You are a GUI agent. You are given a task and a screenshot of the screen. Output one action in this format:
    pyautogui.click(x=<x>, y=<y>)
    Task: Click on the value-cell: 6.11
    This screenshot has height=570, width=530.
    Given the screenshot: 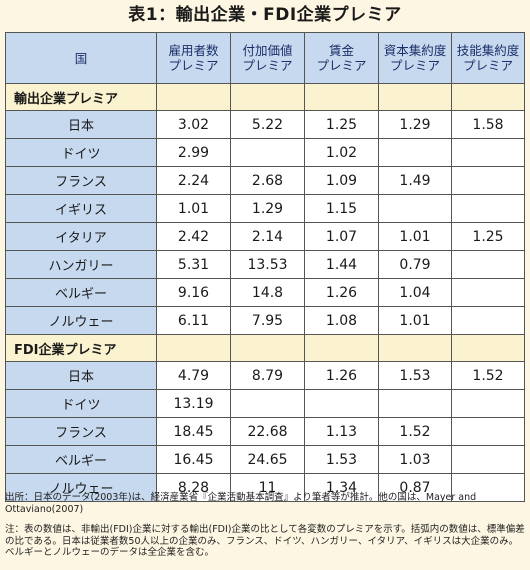 What is the action you would take?
    pyautogui.click(x=193, y=320)
    